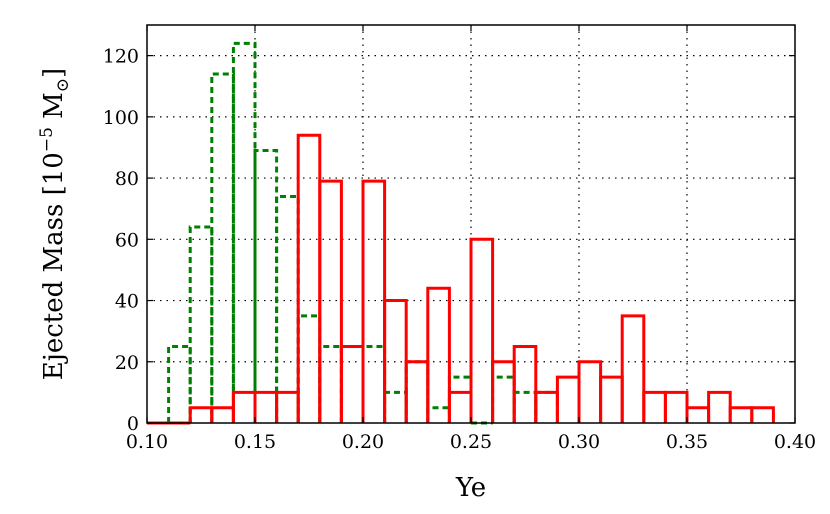 The height and width of the screenshot is (514, 830). What do you see at coordinates (54, 266) in the screenshot?
I see `y-axis-label-main: Ejected Mass [10` at bounding box center [54, 266].